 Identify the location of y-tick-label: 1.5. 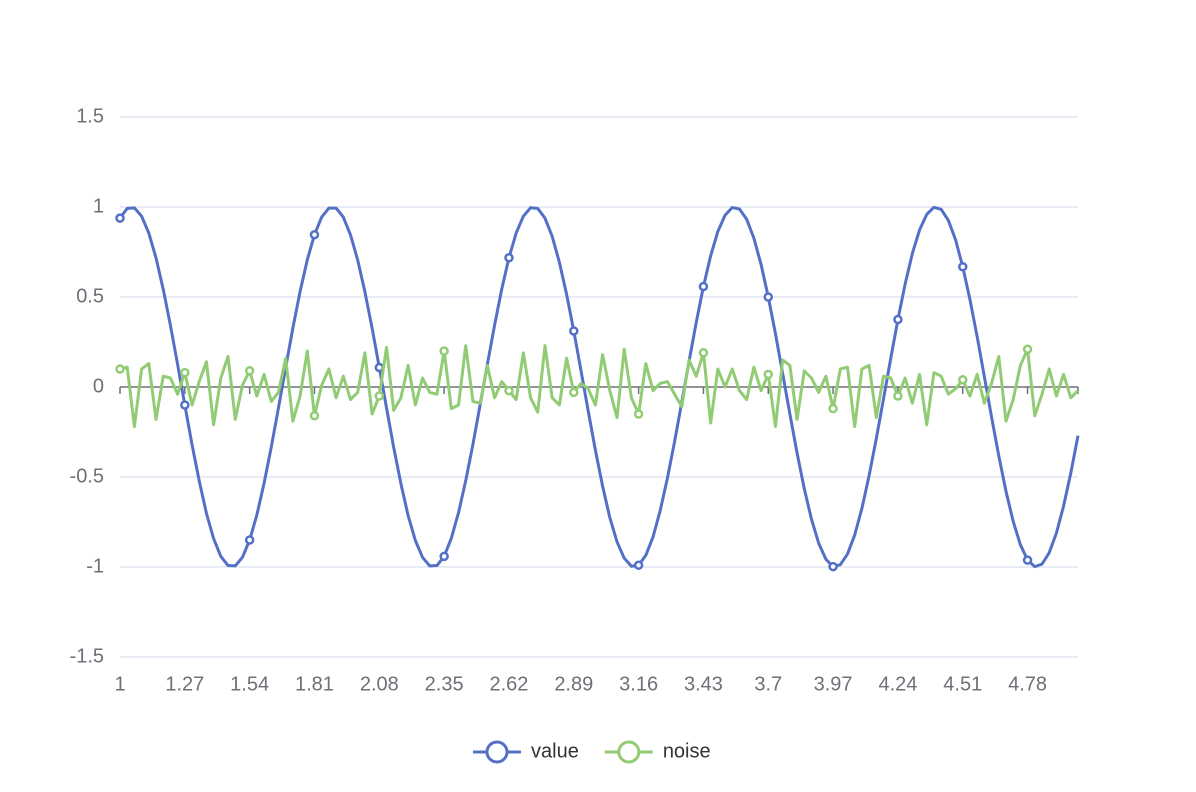
(90, 116).